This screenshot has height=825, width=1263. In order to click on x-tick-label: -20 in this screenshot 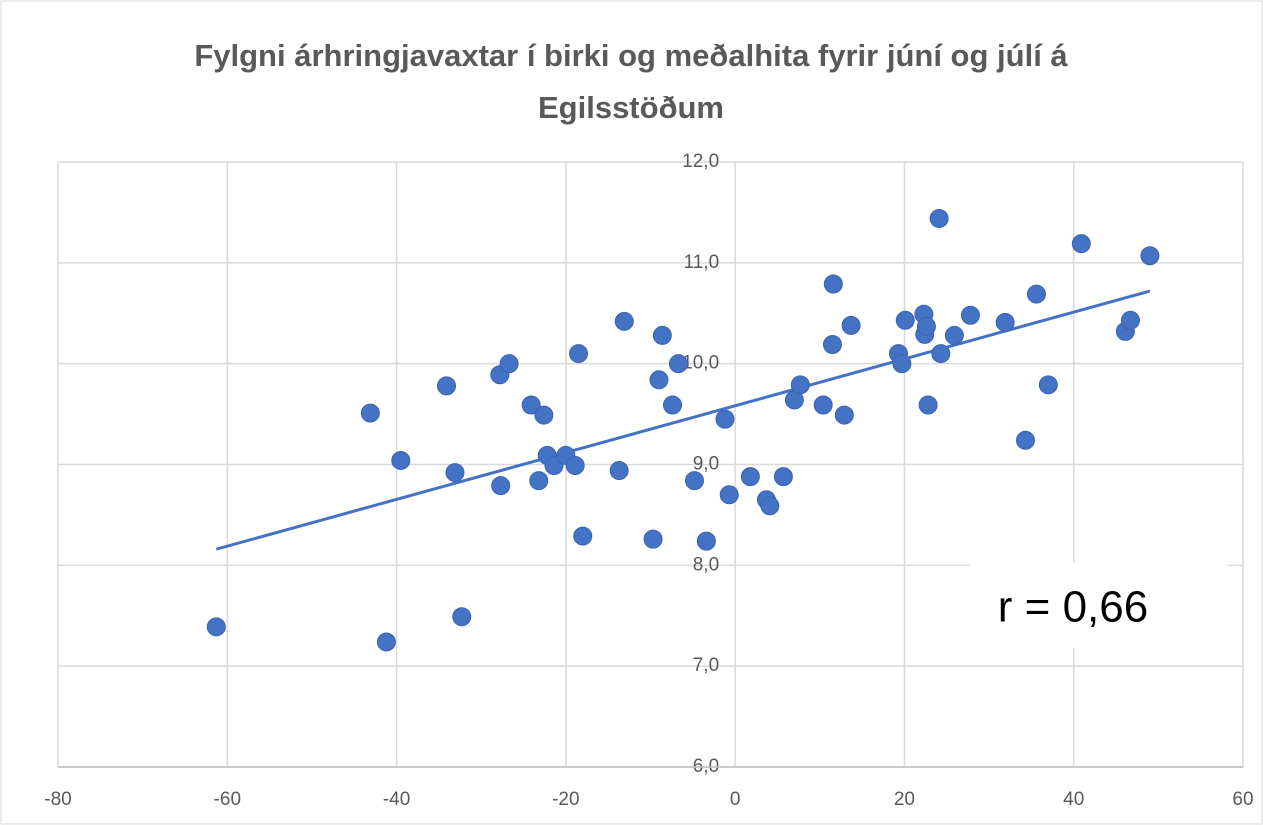, I will do `click(565, 799)`.